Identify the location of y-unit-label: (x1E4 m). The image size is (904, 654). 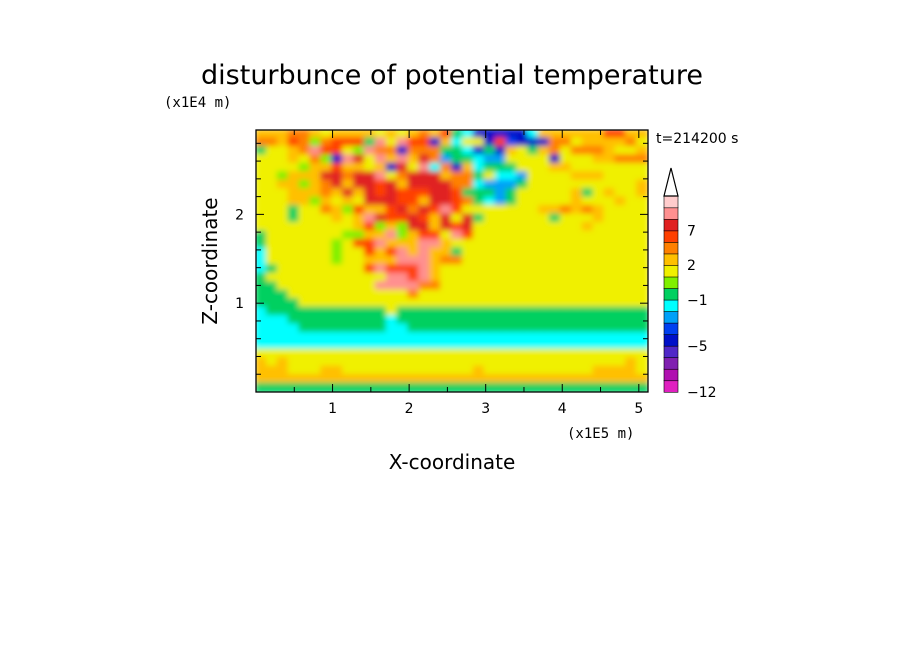
(197, 103).